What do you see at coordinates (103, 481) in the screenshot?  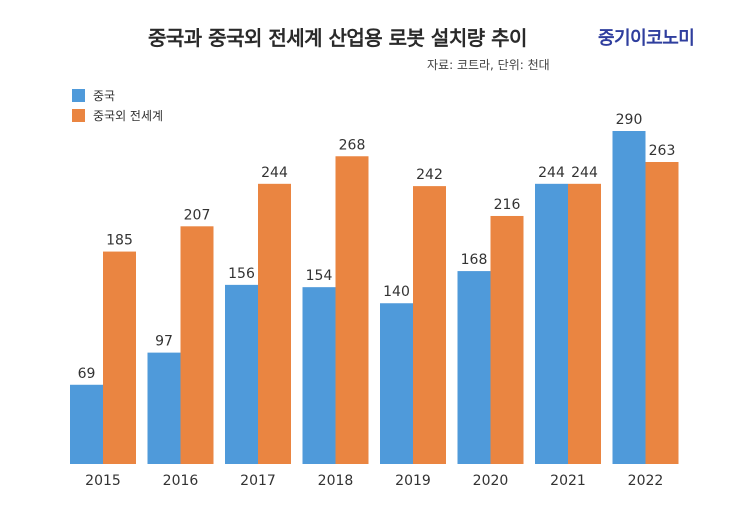 I see `x-tick-label-2015: 2015` at bounding box center [103, 481].